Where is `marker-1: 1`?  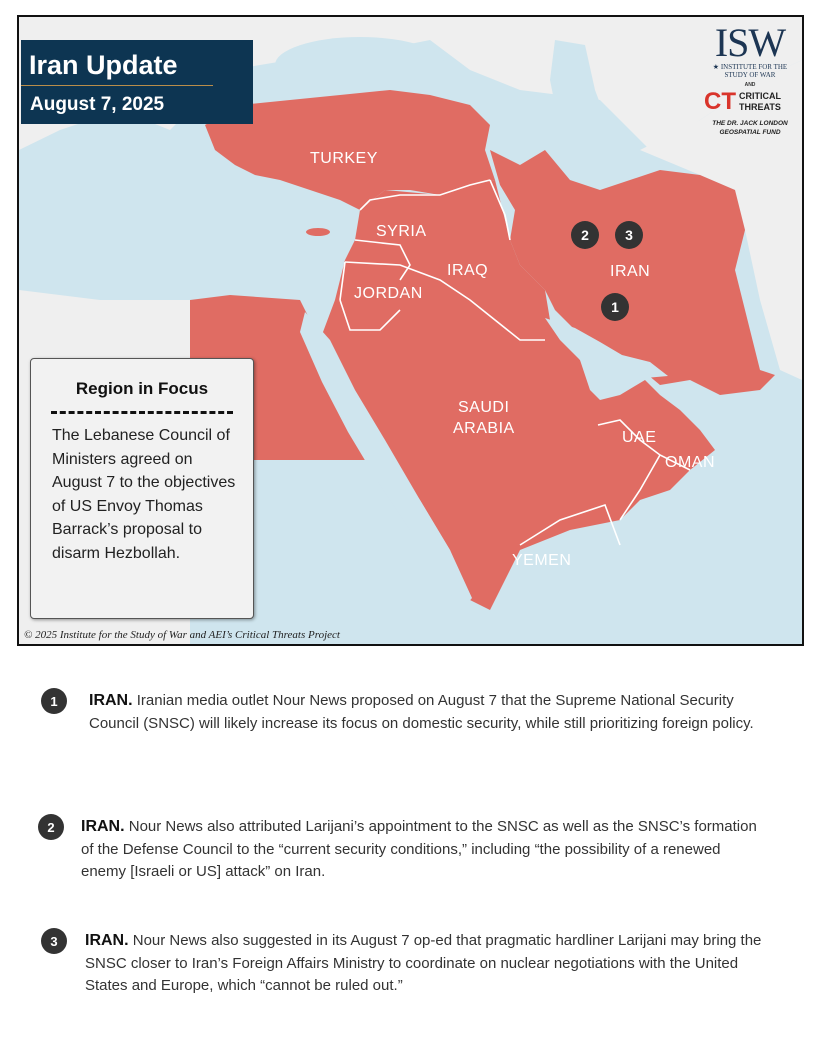 marker-1: 1 is located at coordinates (615, 307).